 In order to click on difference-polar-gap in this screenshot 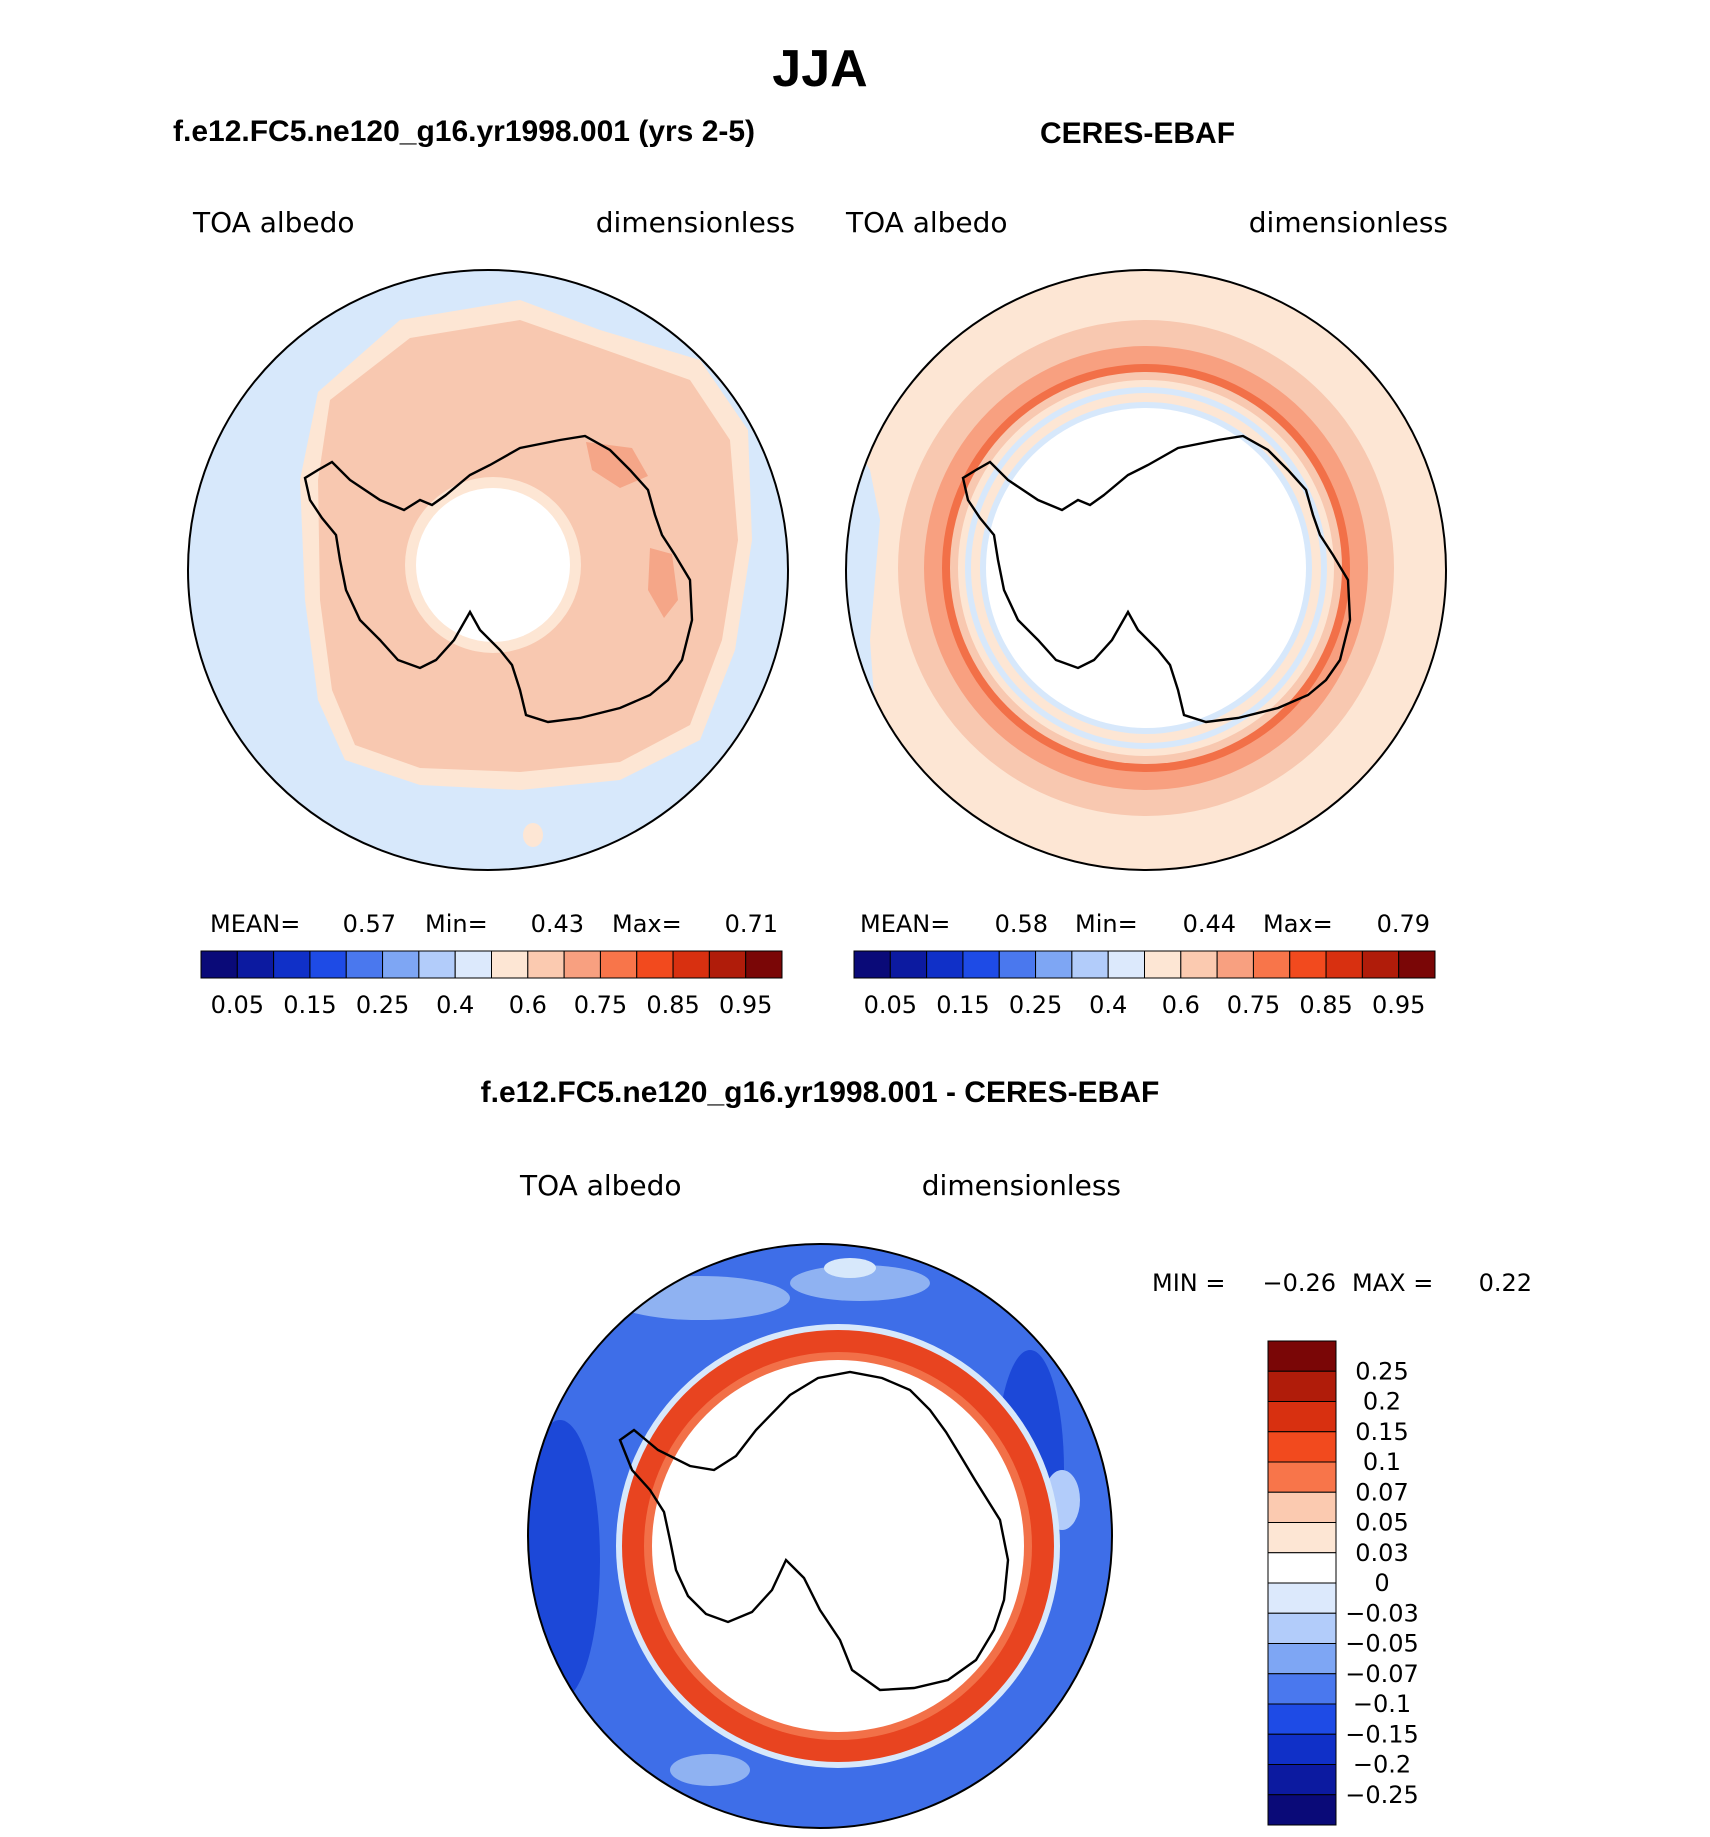, I will do `click(838, 1546)`.